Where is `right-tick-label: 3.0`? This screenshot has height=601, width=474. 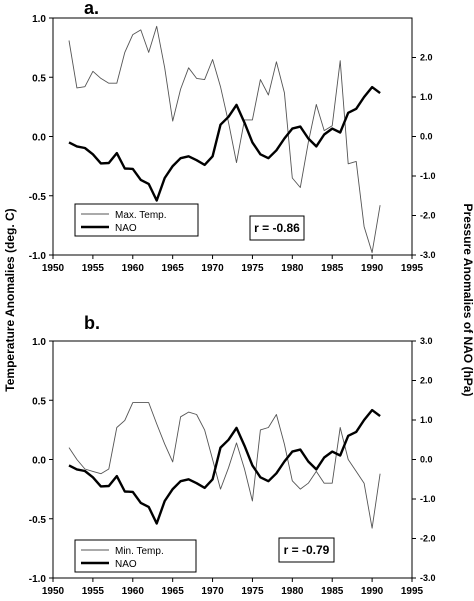 right-tick-label: 3.0 is located at coordinates (426, 341).